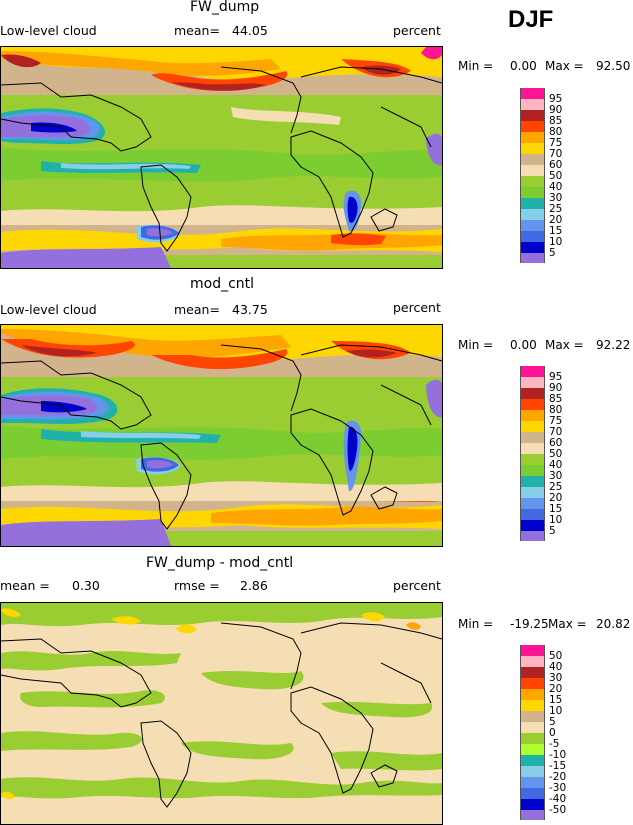 The image size is (633, 825). Describe the element at coordinates (556, 220) in the screenshot. I see `panel-1-legend-label: 20` at that location.